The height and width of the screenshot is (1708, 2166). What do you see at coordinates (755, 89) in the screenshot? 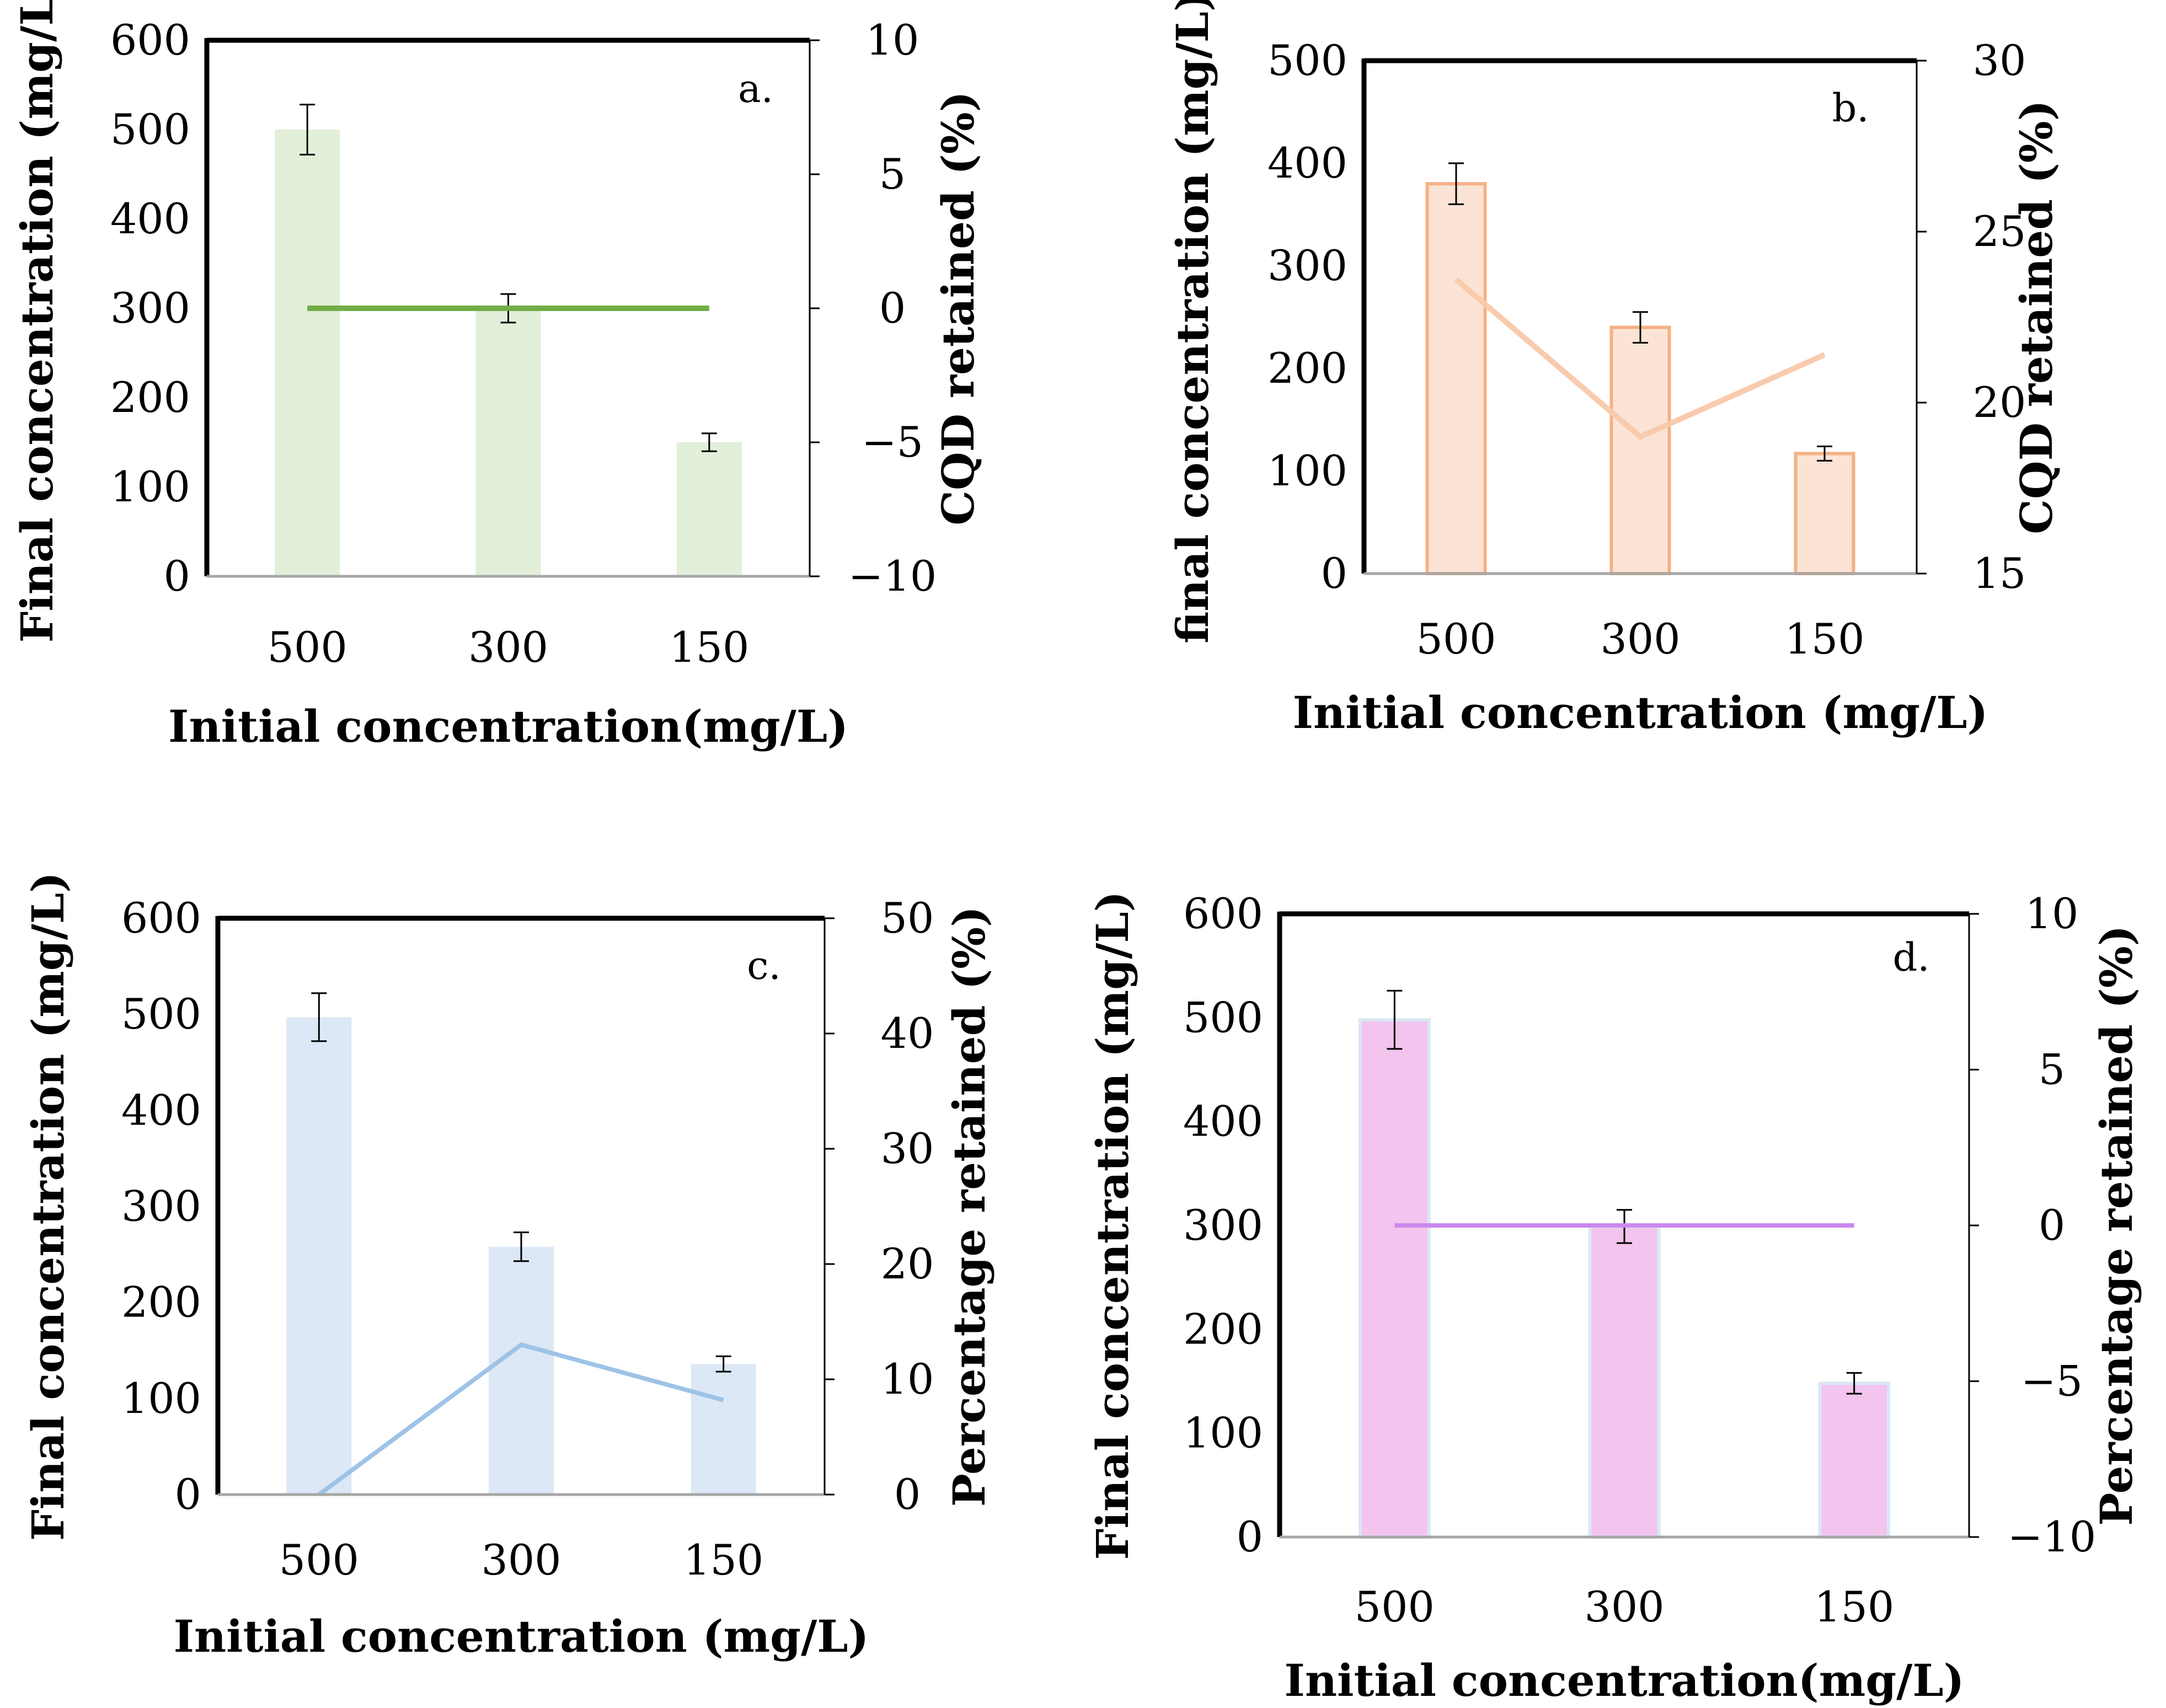
I see `panel-label: a.` at bounding box center [755, 89].